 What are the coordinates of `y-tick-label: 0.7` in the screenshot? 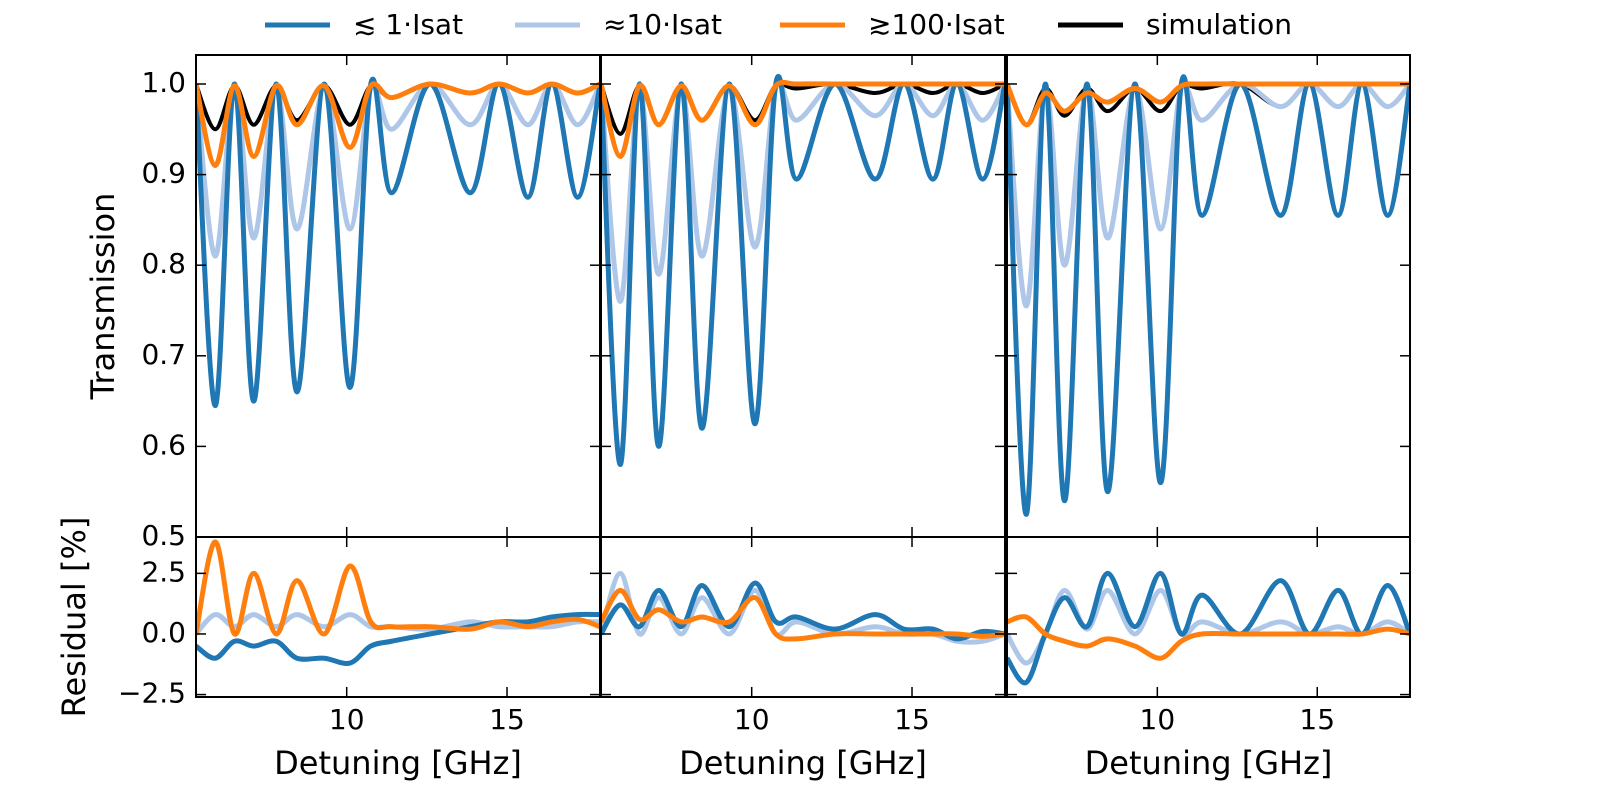 It's located at (163, 354).